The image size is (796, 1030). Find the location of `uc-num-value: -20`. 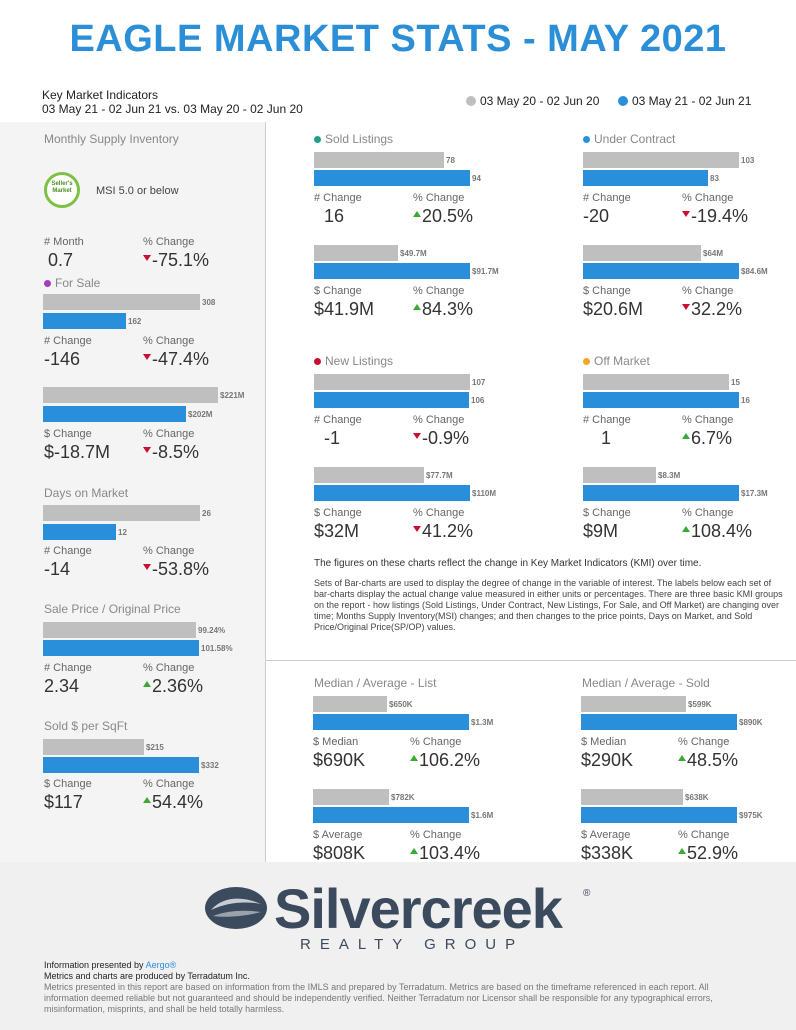

uc-num-value: -20 is located at coordinates (596, 216).